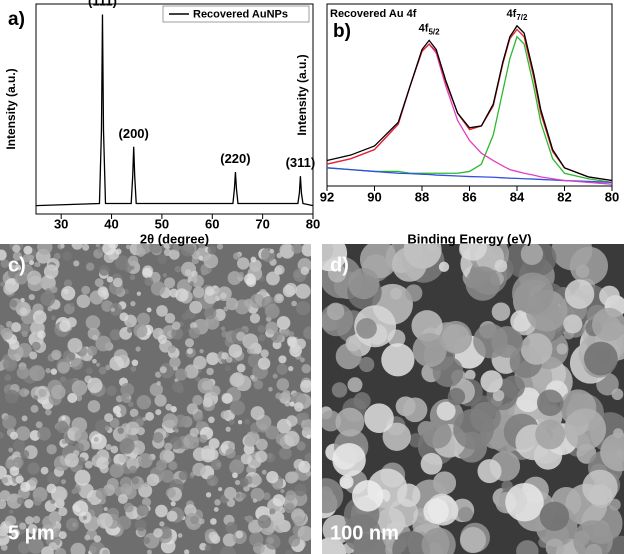 The height and width of the screenshot is (554, 624). I want to click on x-tick-label: 50, so click(162, 223).